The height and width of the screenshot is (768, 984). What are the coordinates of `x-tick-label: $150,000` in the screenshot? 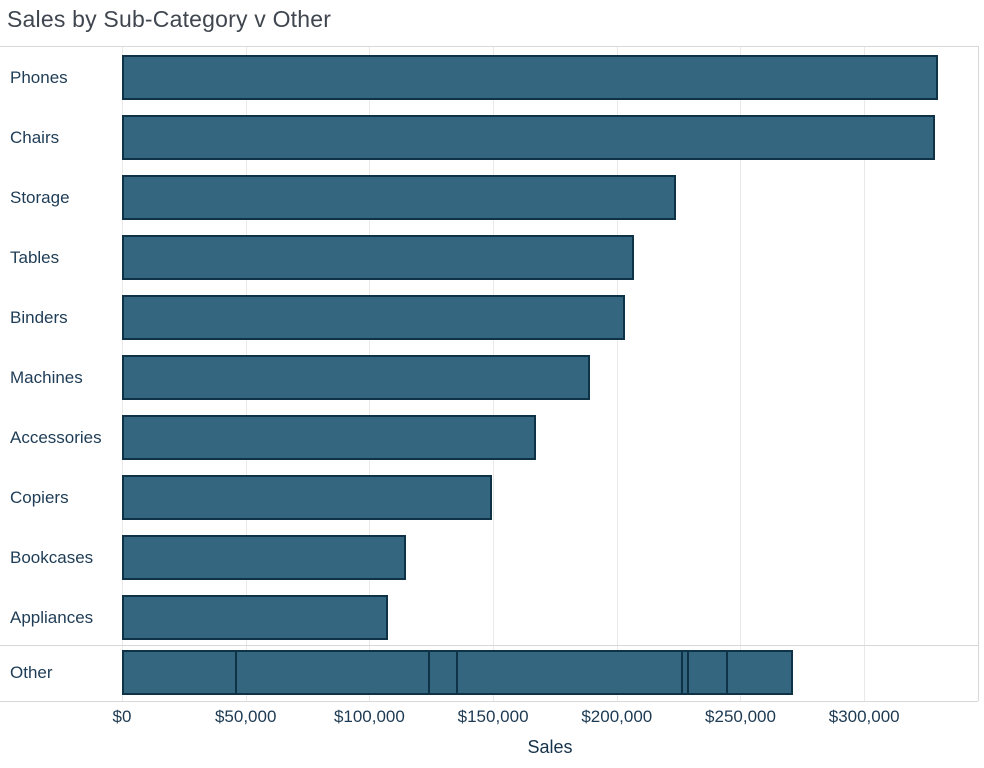 It's located at (493, 716).